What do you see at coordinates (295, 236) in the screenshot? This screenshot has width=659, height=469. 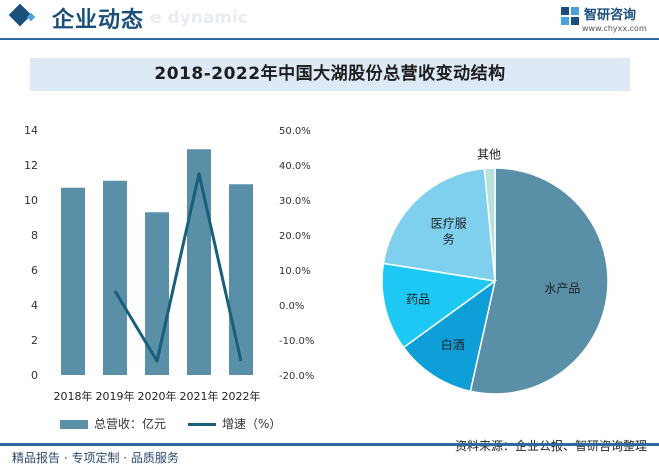 I see `y-right-tick-label: 20.0%` at bounding box center [295, 236].